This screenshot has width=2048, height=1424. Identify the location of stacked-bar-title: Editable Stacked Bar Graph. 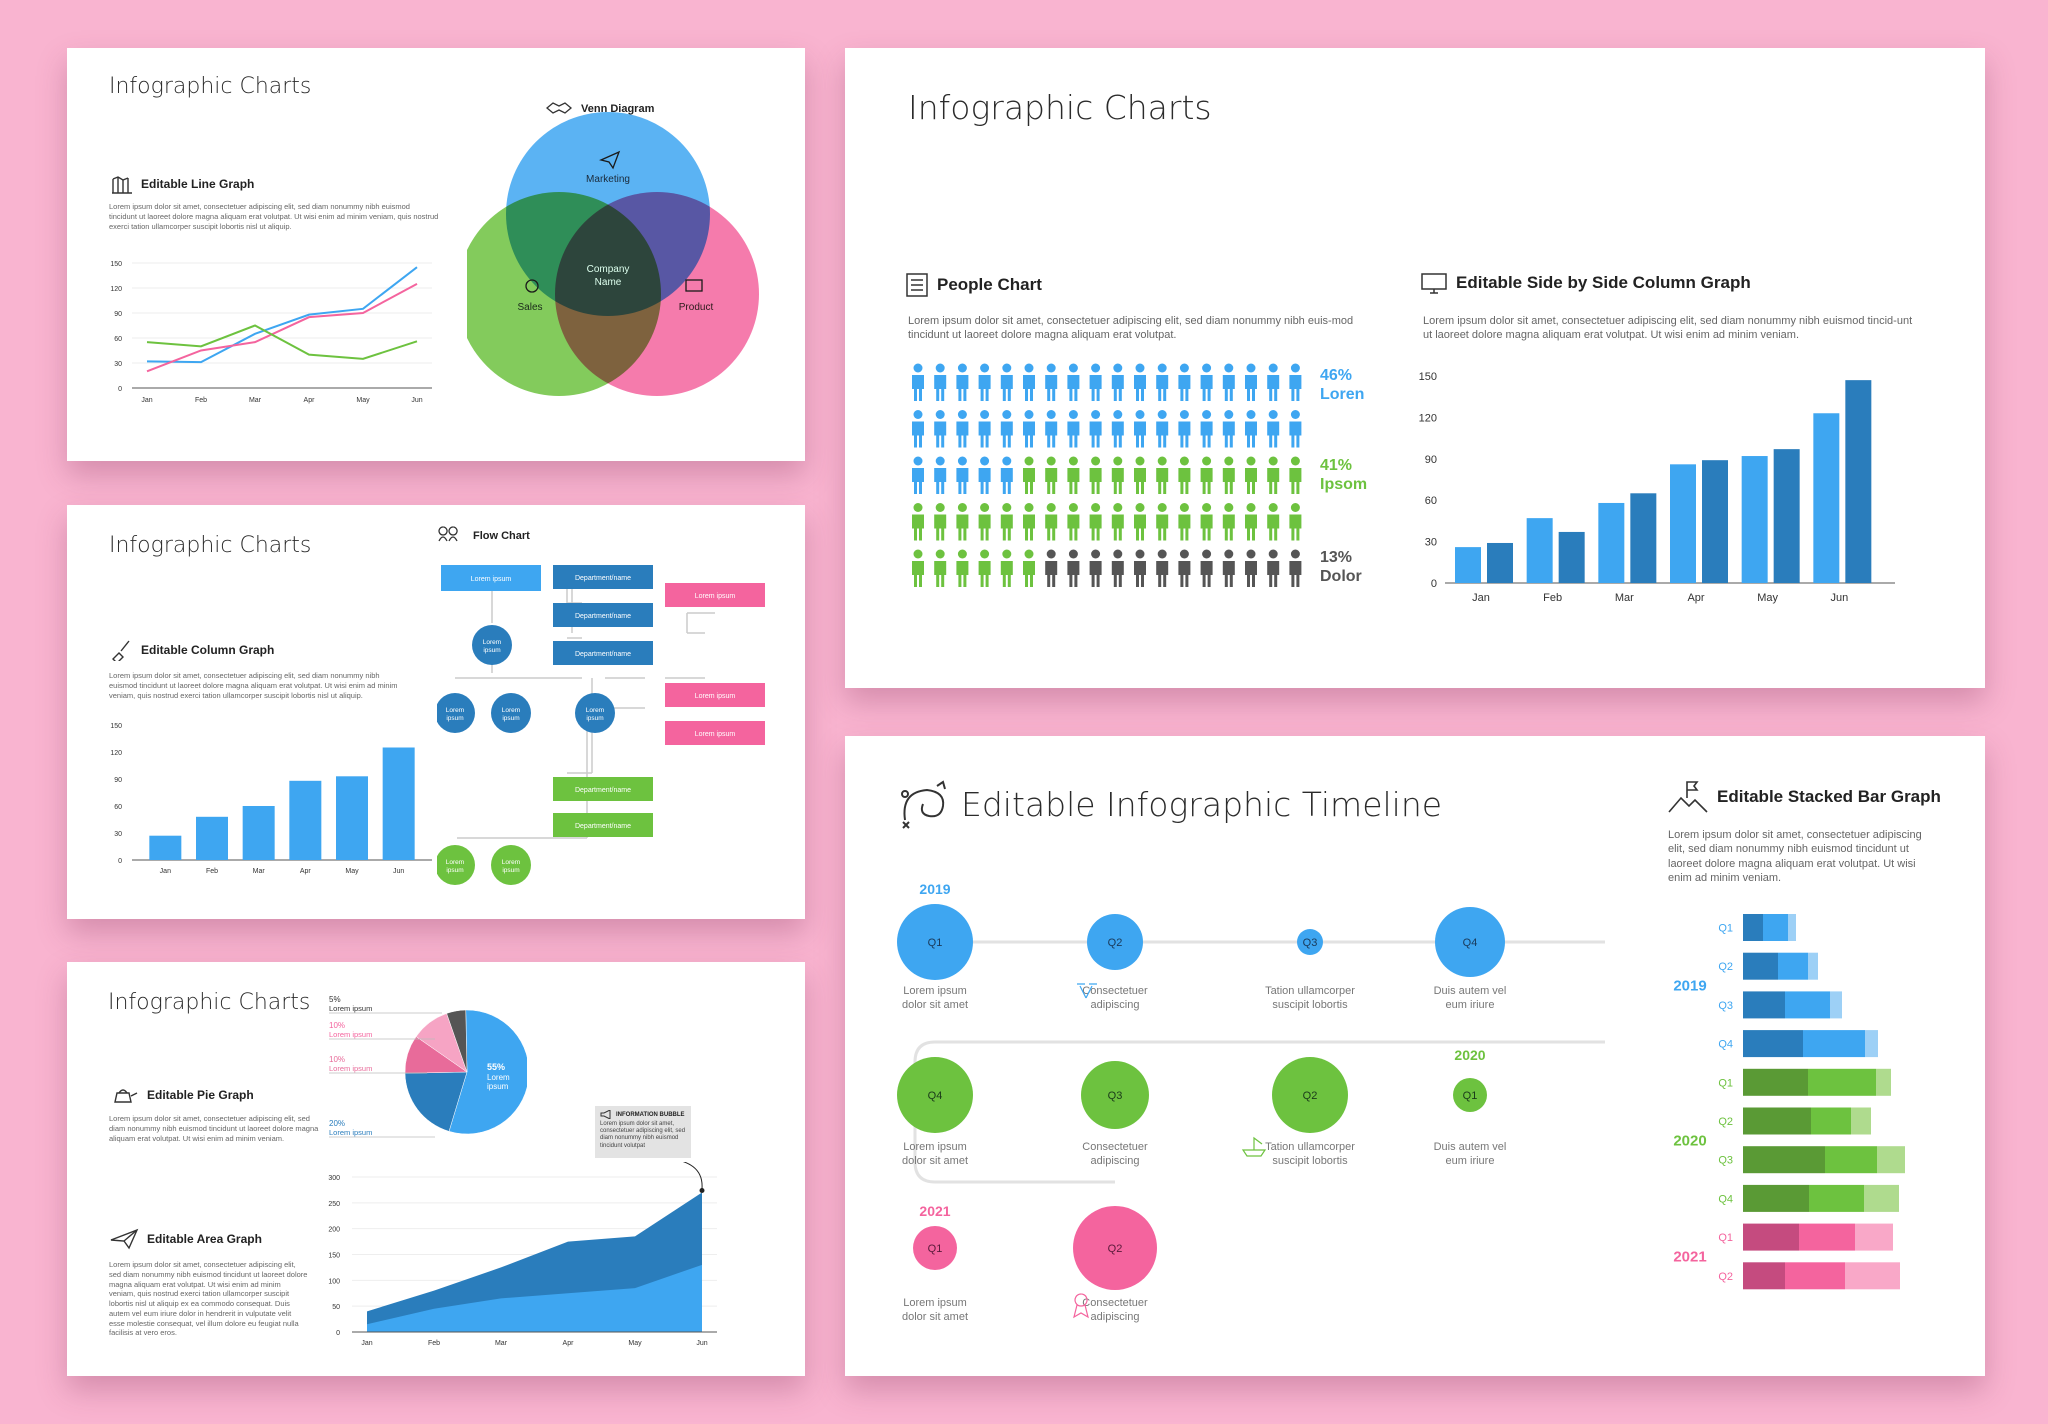
(1829, 796).